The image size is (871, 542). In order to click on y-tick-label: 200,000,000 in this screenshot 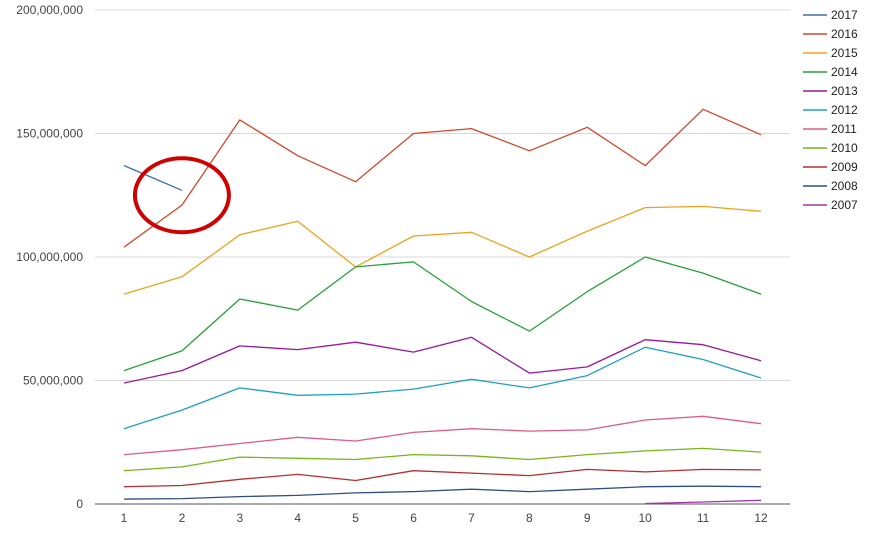, I will do `click(49, 10)`.